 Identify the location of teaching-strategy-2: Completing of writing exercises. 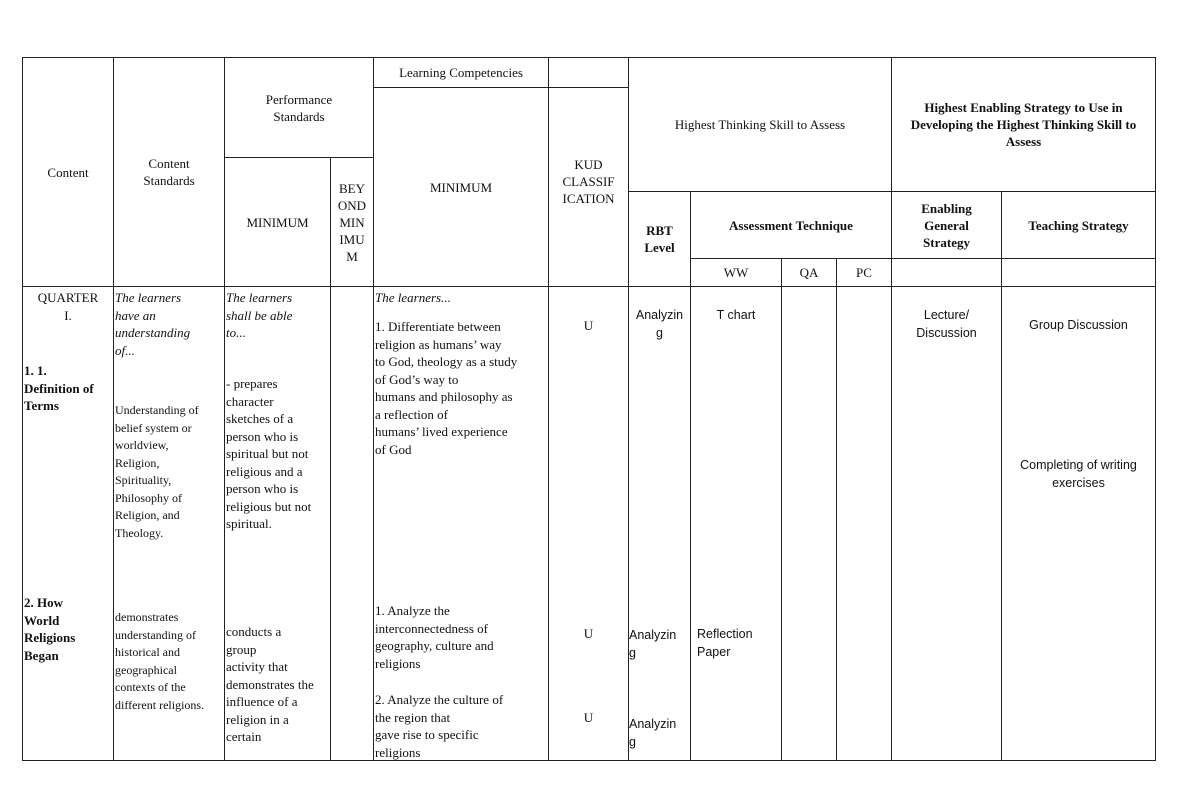
(1078, 474).